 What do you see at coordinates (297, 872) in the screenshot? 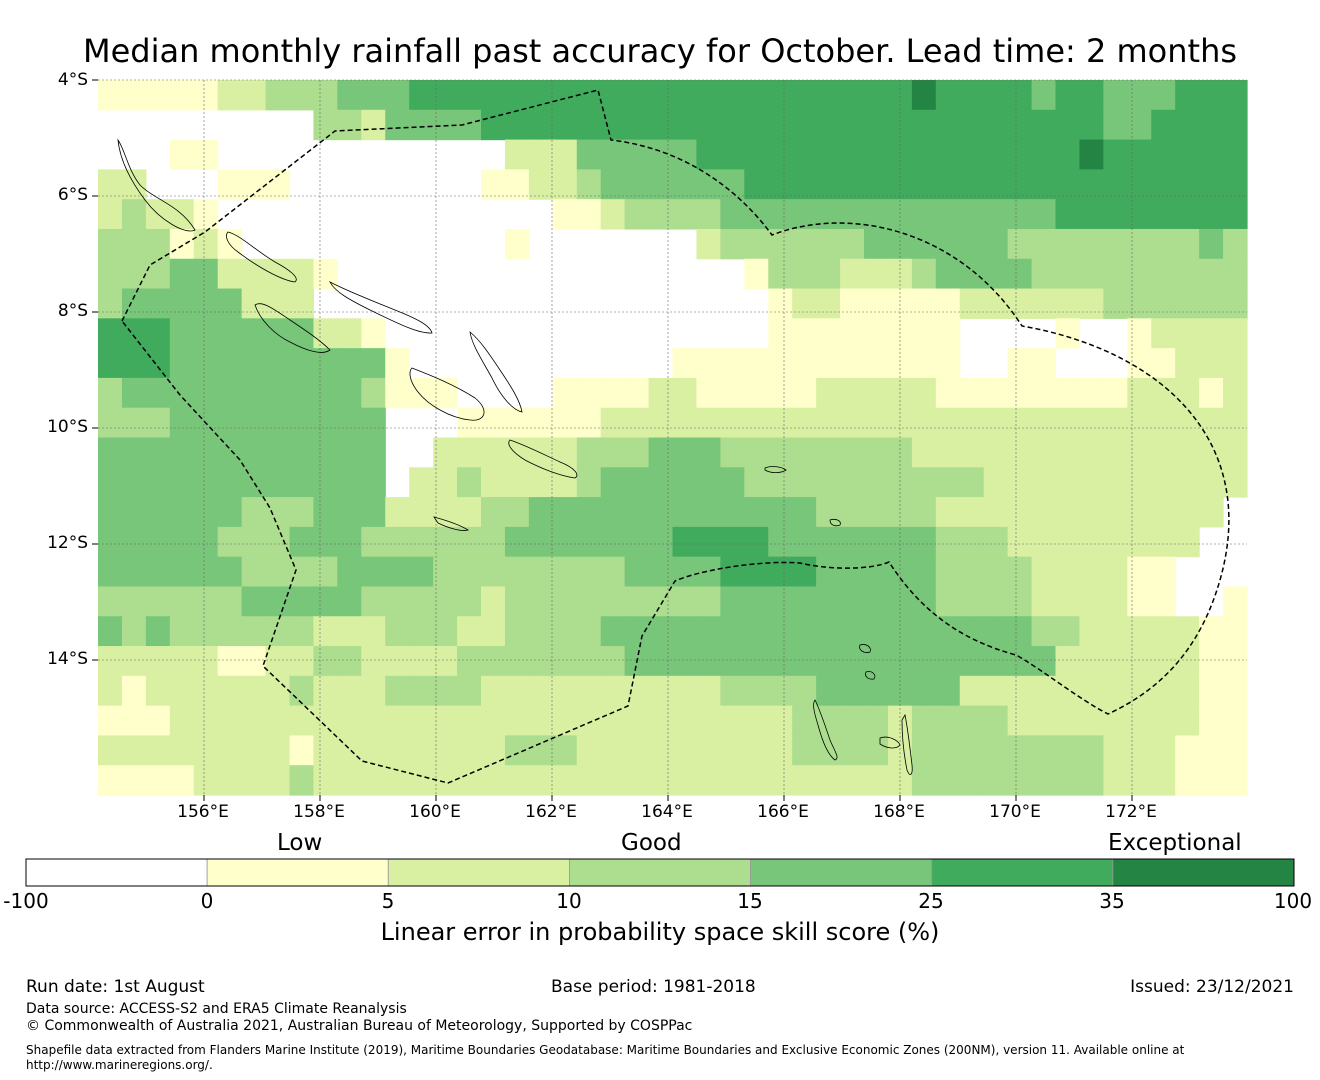
I see `colorbar-segment` at bounding box center [297, 872].